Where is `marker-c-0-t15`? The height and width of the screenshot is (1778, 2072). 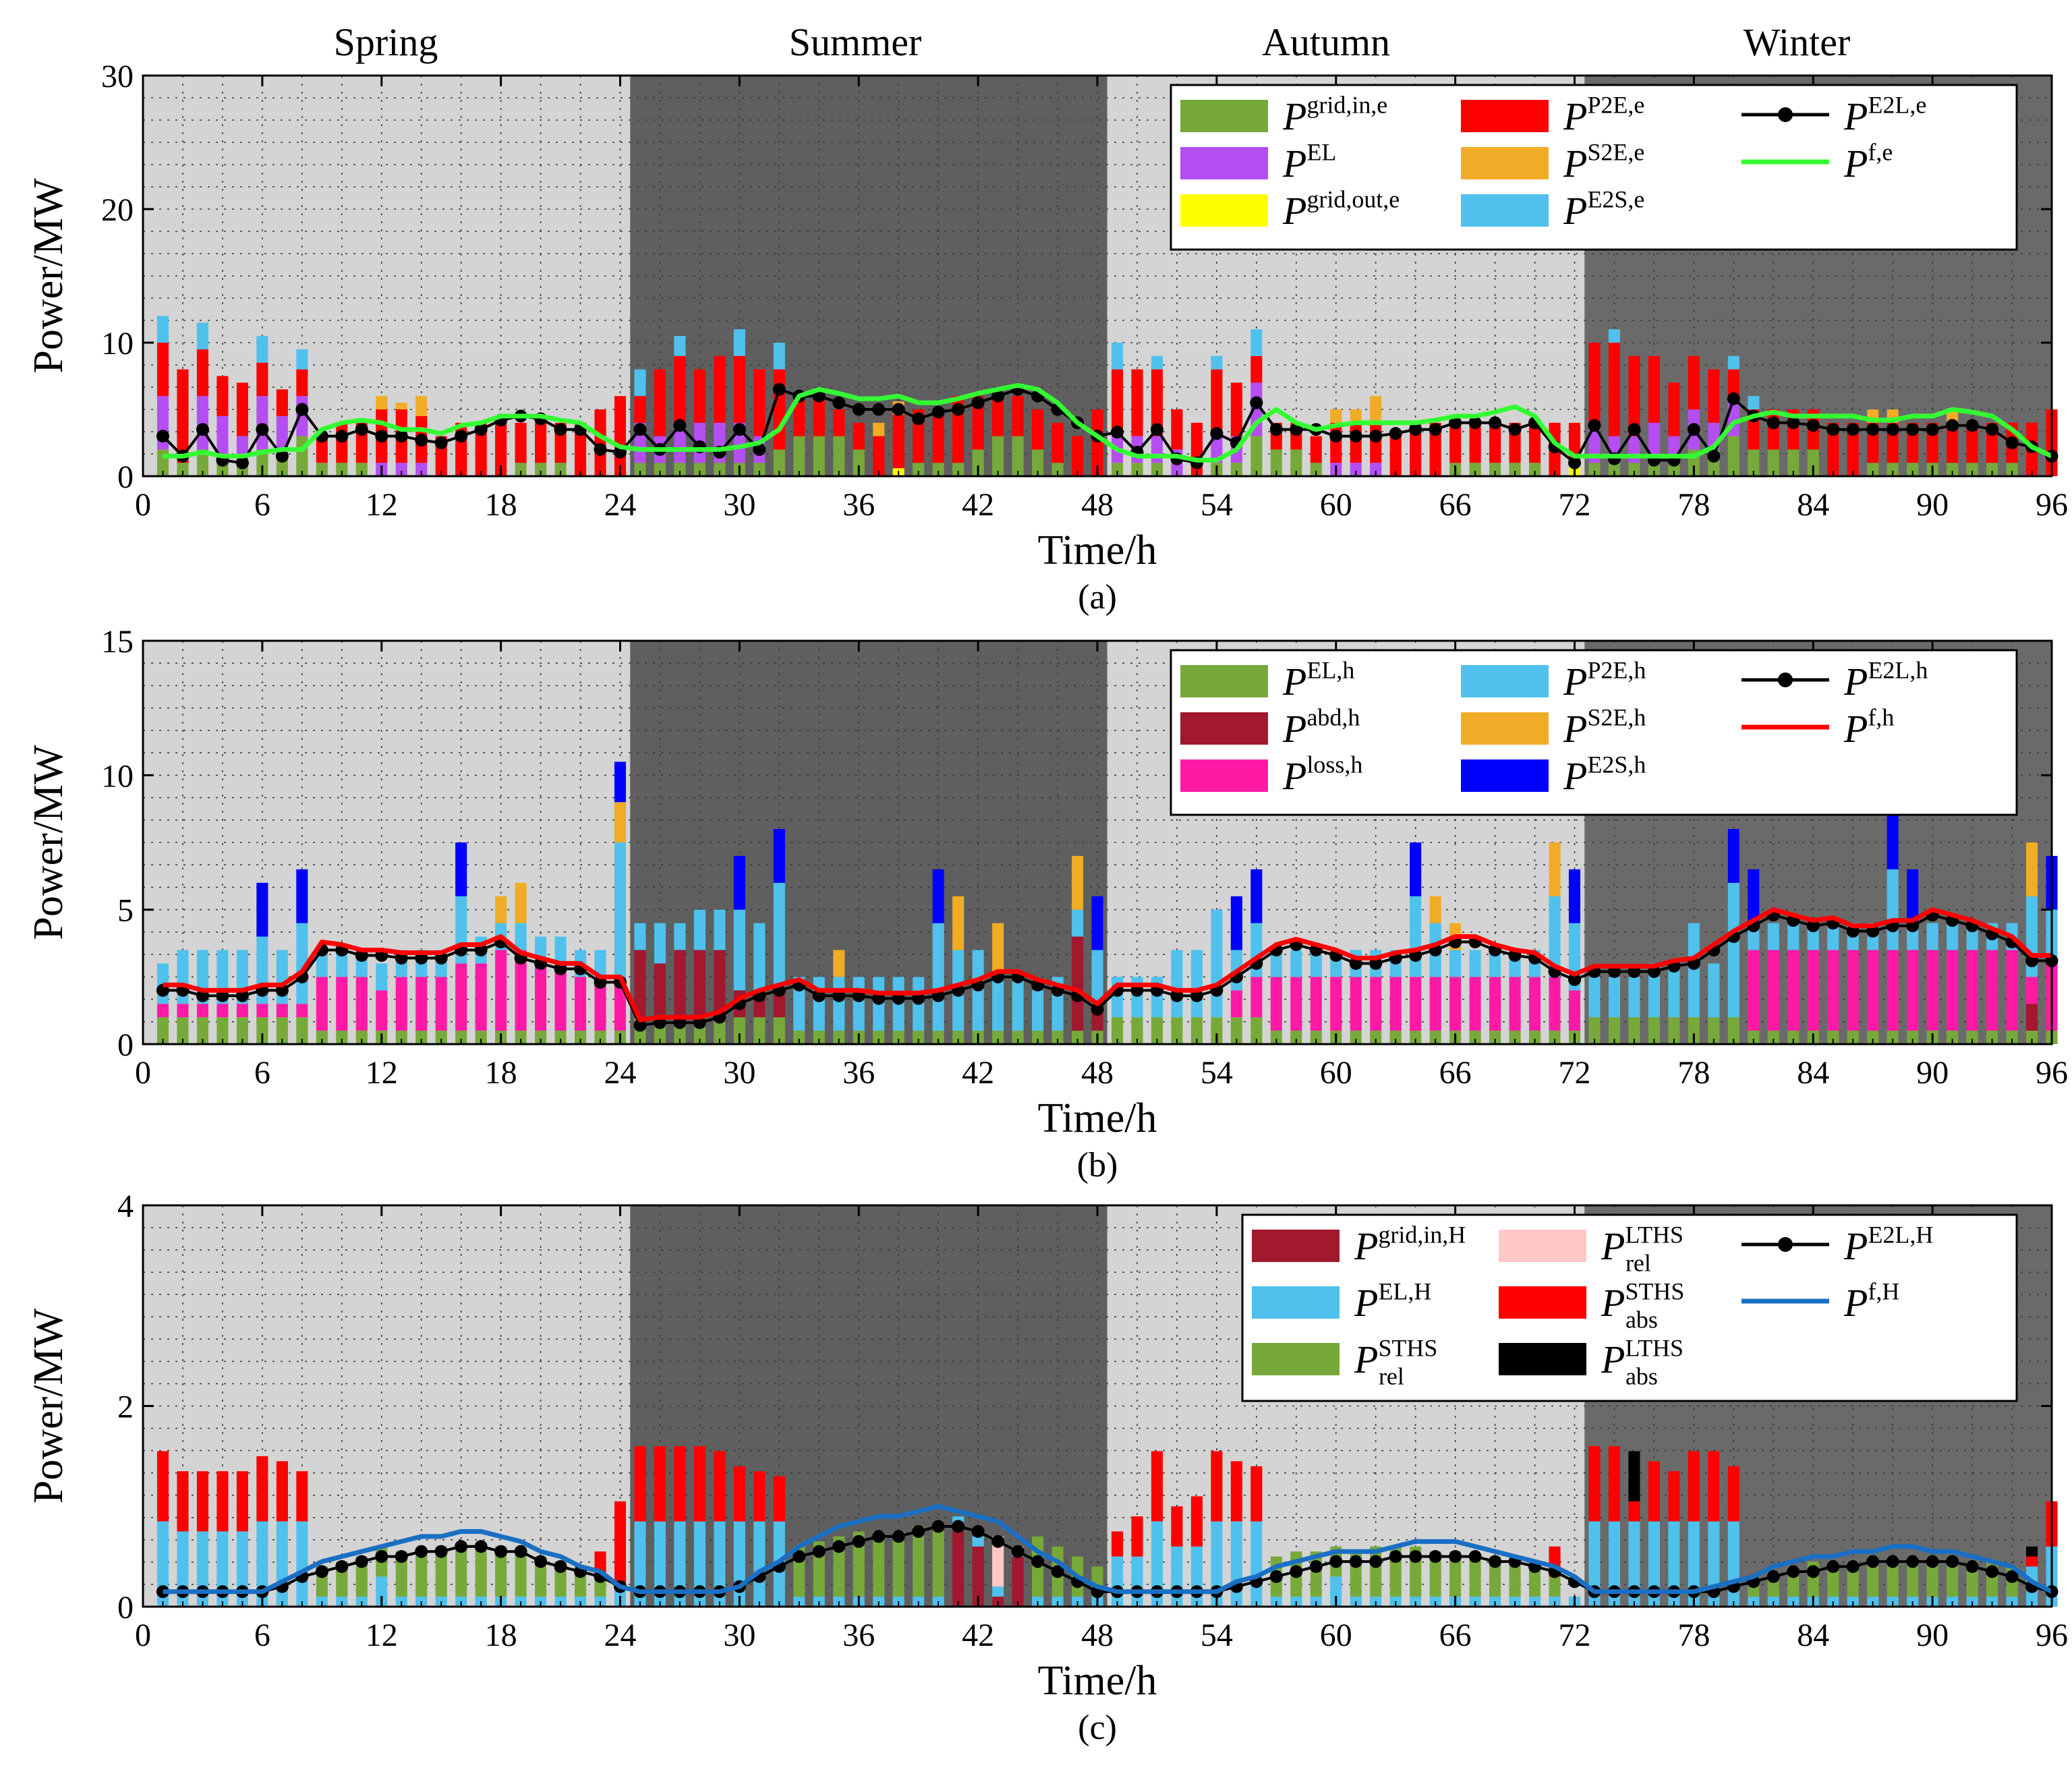
marker-c-0-t15 is located at coordinates (441, 1551).